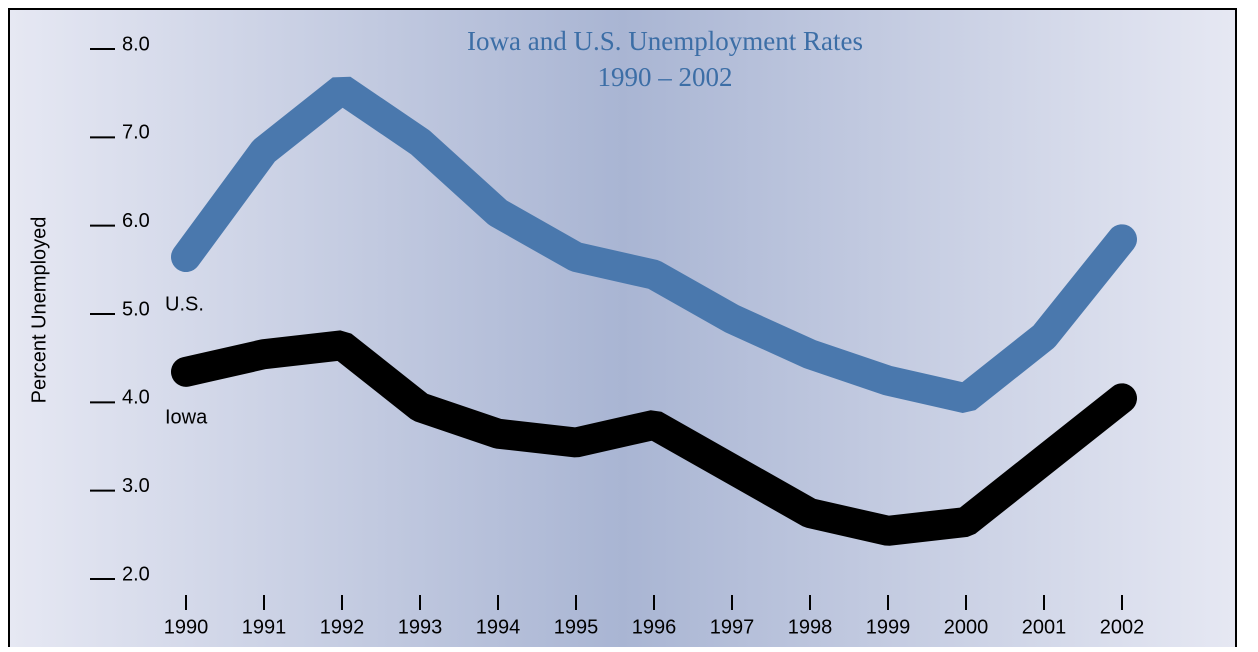 The height and width of the screenshot is (652, 1258). Describe the element at coordinates (186, 627) in the screenshot. I see `x-tick-label: 1990` at that location.